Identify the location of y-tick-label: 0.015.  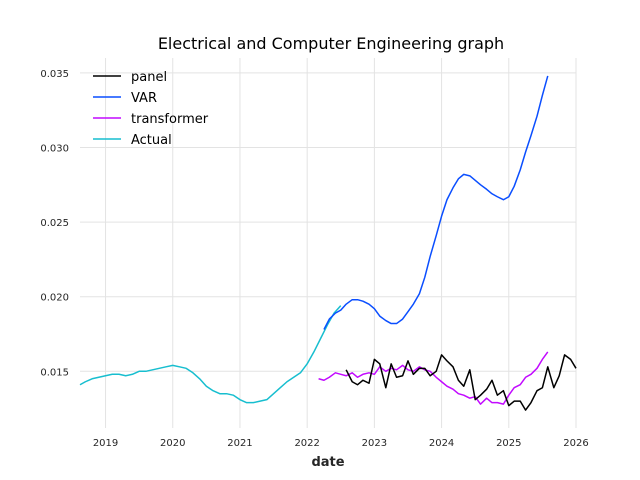
(54, 372).